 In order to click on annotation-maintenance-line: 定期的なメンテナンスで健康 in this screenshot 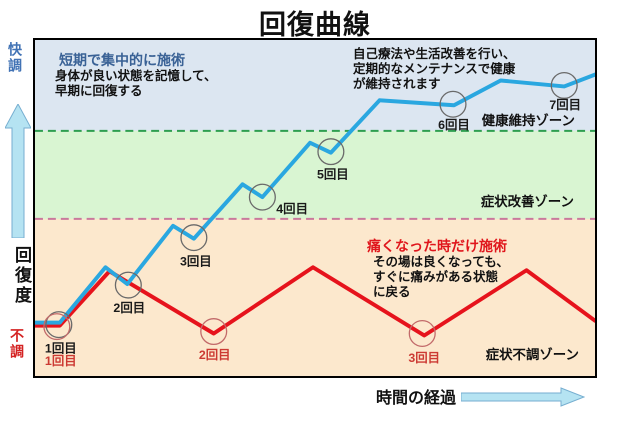, I will do `click(434, 69)`.